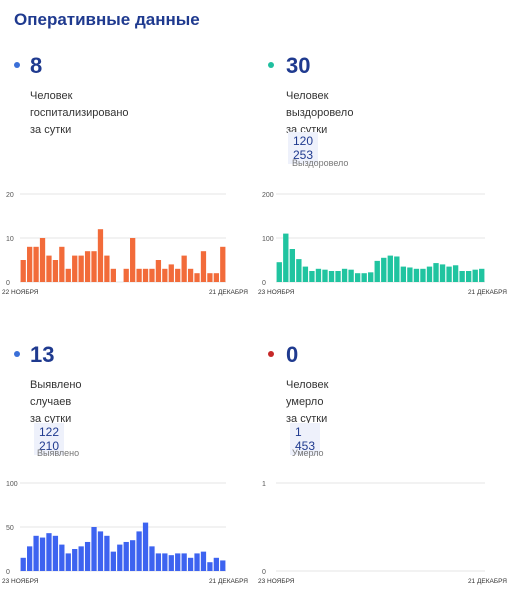 The height and width of the screenshot is (600, 509). Describe the element at coordinates (264, 484) in the screenshot. I see `y-tick-label: 1` at that location.